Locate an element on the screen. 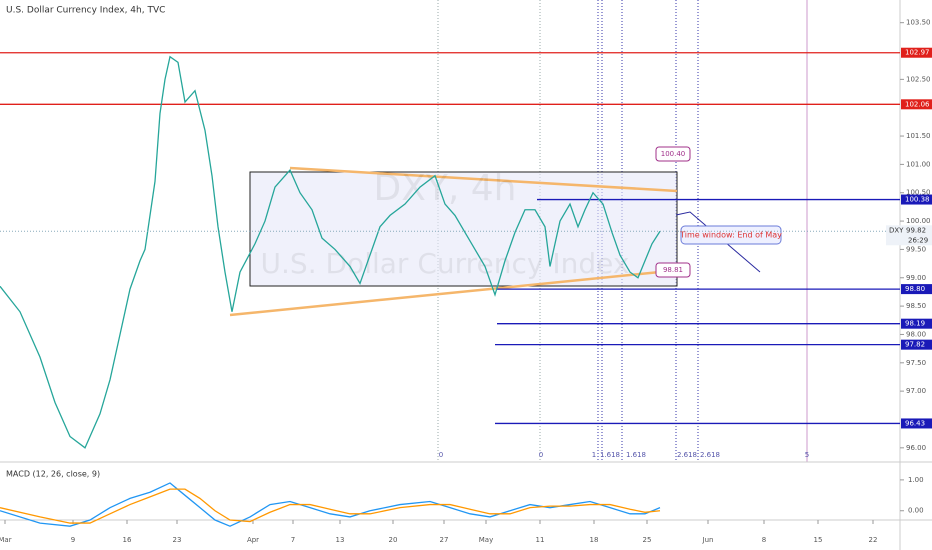 Image resolution: width=932 pixels, height=550 pixels. x-tick-label: May is located at coordinates (486, 540).